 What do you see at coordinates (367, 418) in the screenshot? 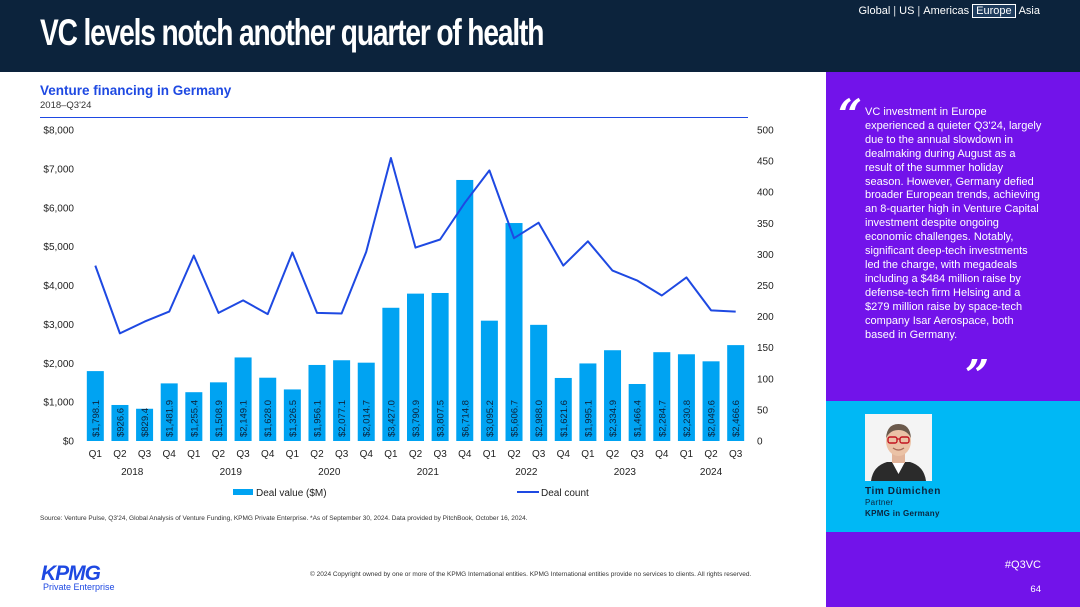
I see `bar-data-label: $2,014.7` at bounding box center [367, 418].